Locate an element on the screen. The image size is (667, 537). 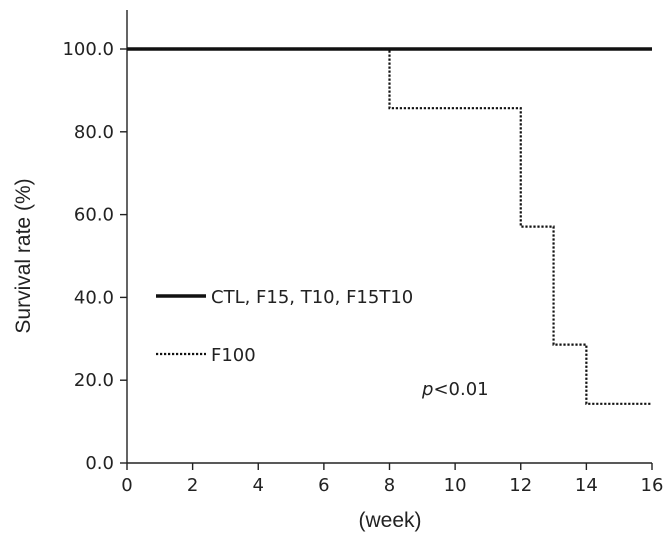
y-tick-label: 20.0 is located at coordinates (94, 380).